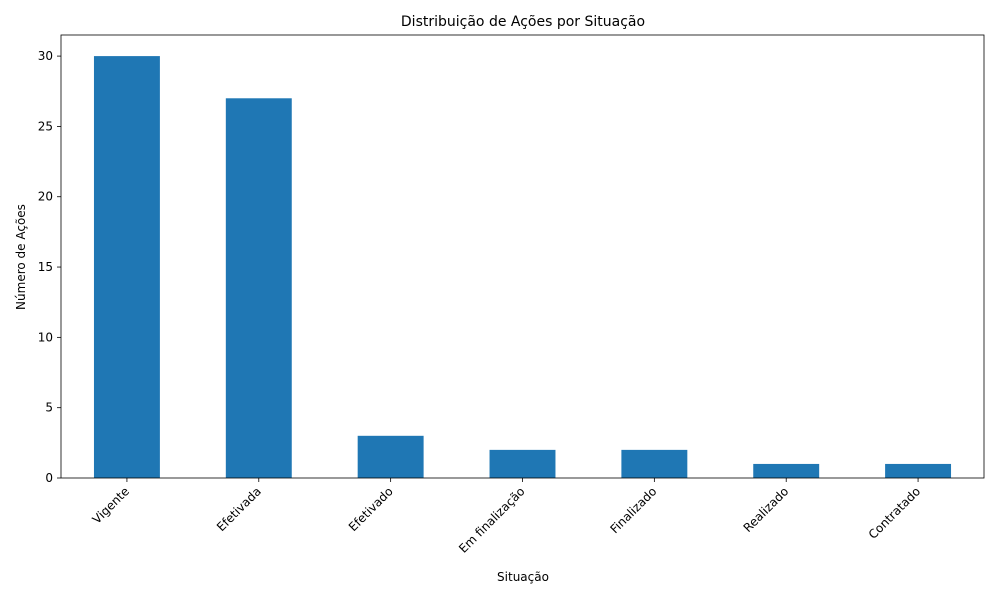 This screenshot has height=600, width=1000. Describe the element at coordinates (49, 478) in the screenshot. I see `y-tick-label: 0` at that location.